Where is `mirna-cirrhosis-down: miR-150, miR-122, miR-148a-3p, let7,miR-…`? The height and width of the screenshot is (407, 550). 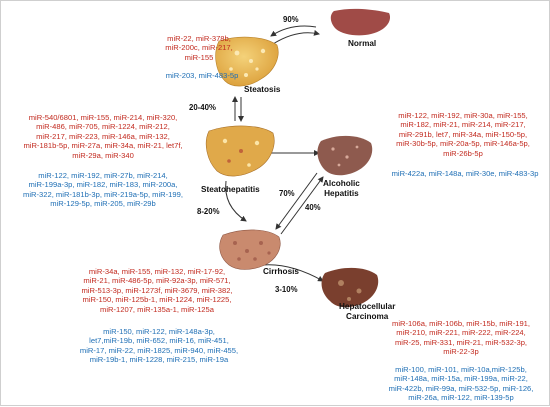 mirna-cirrhosis-down: miR-150, miR-122, miR-148a-3p, let7,miR-… is located at coordinates (159, 346).